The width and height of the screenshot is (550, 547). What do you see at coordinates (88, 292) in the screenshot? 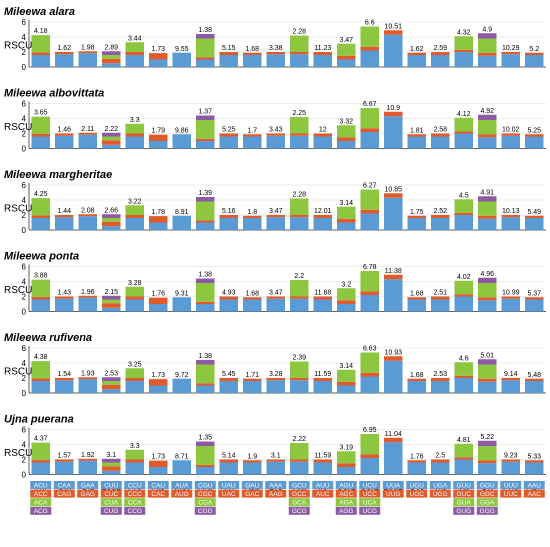
I see `data-label: 1.96` at bounding box center [88, 292].